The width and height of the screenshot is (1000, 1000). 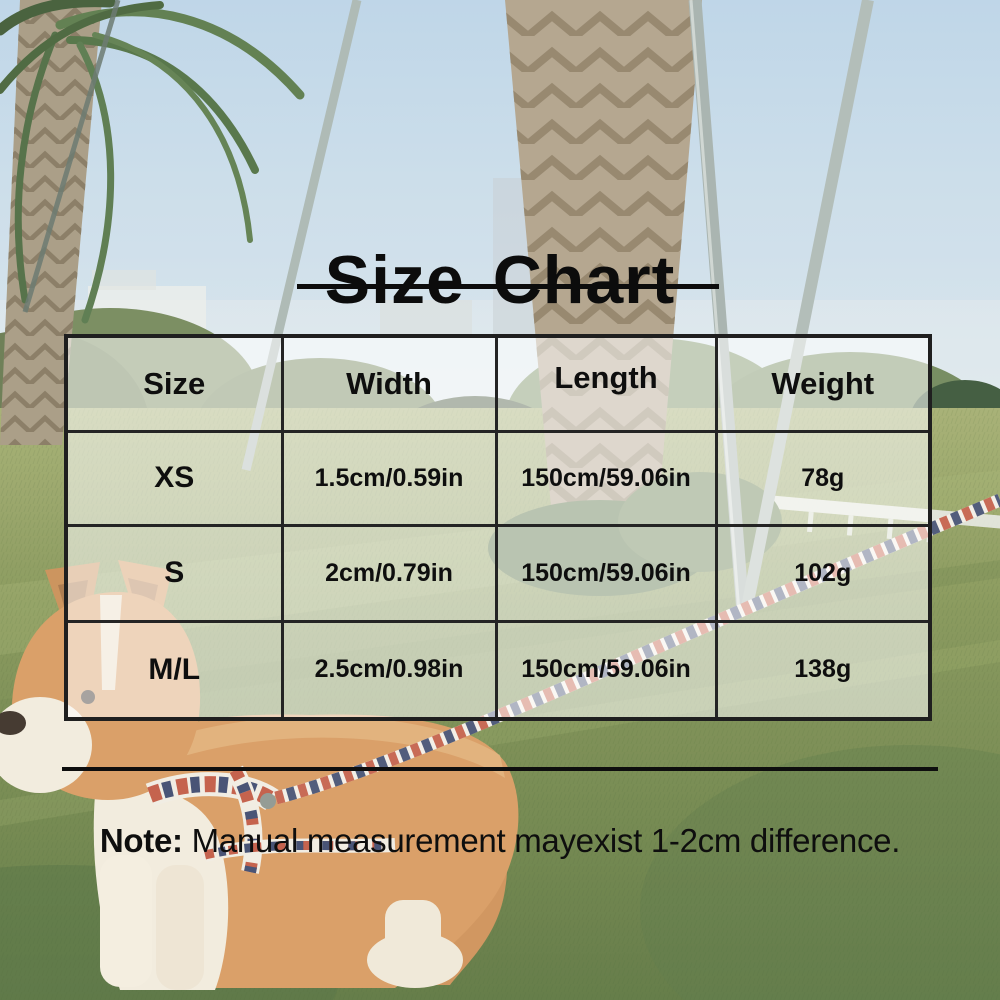 I want to click on cell-size: M/L, so click(x=174, y=670).